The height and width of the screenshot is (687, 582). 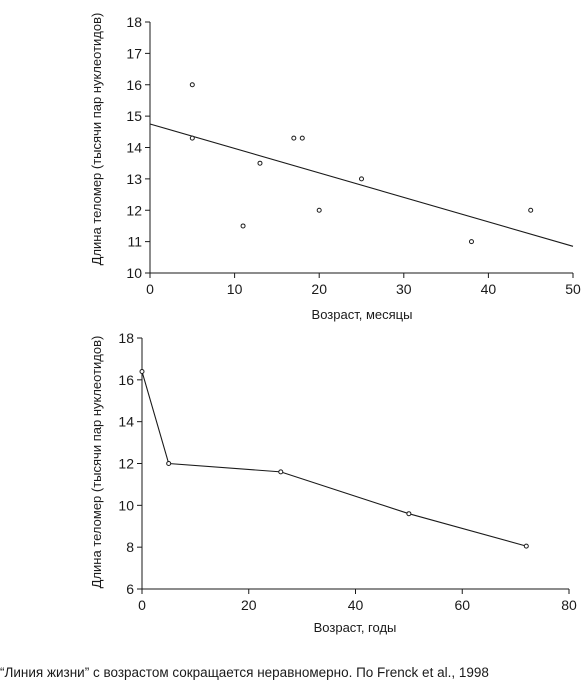 I want to click on chart2-x-ticks: 0 20 40 60 80, so click(x=357, y=601).